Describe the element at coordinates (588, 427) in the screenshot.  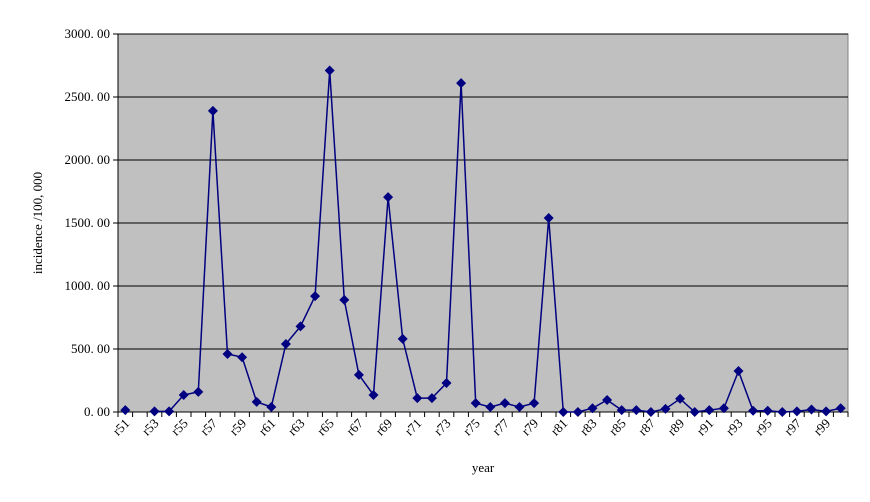
I see `x-tick-label: r83` at that location.